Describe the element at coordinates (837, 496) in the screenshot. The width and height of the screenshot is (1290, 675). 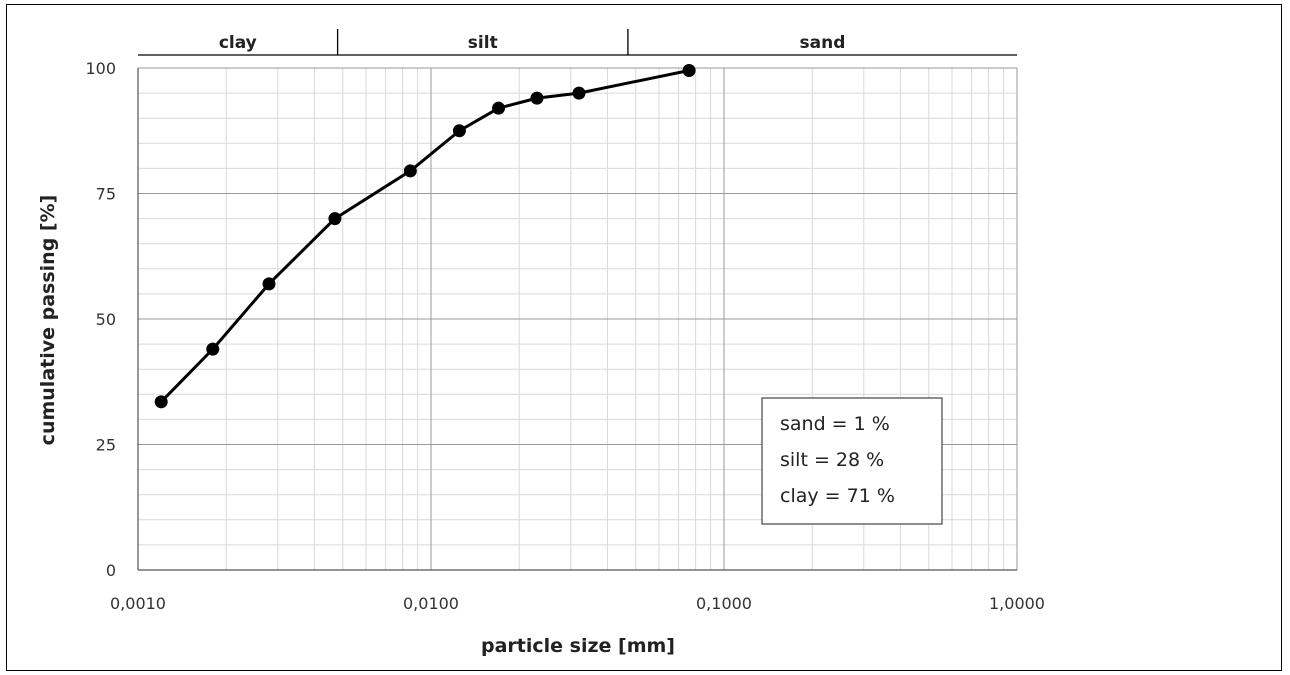
I see `summary-clay: clay = 71 %` at that location.